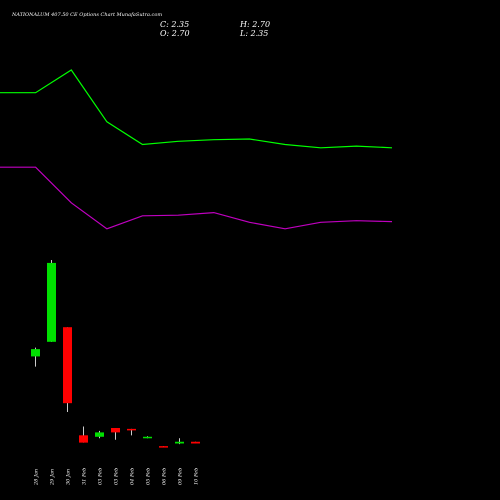  Describe the element at coordinates (175, 24) in the screenshot. I see `close-value: C: 2.35` at that location.